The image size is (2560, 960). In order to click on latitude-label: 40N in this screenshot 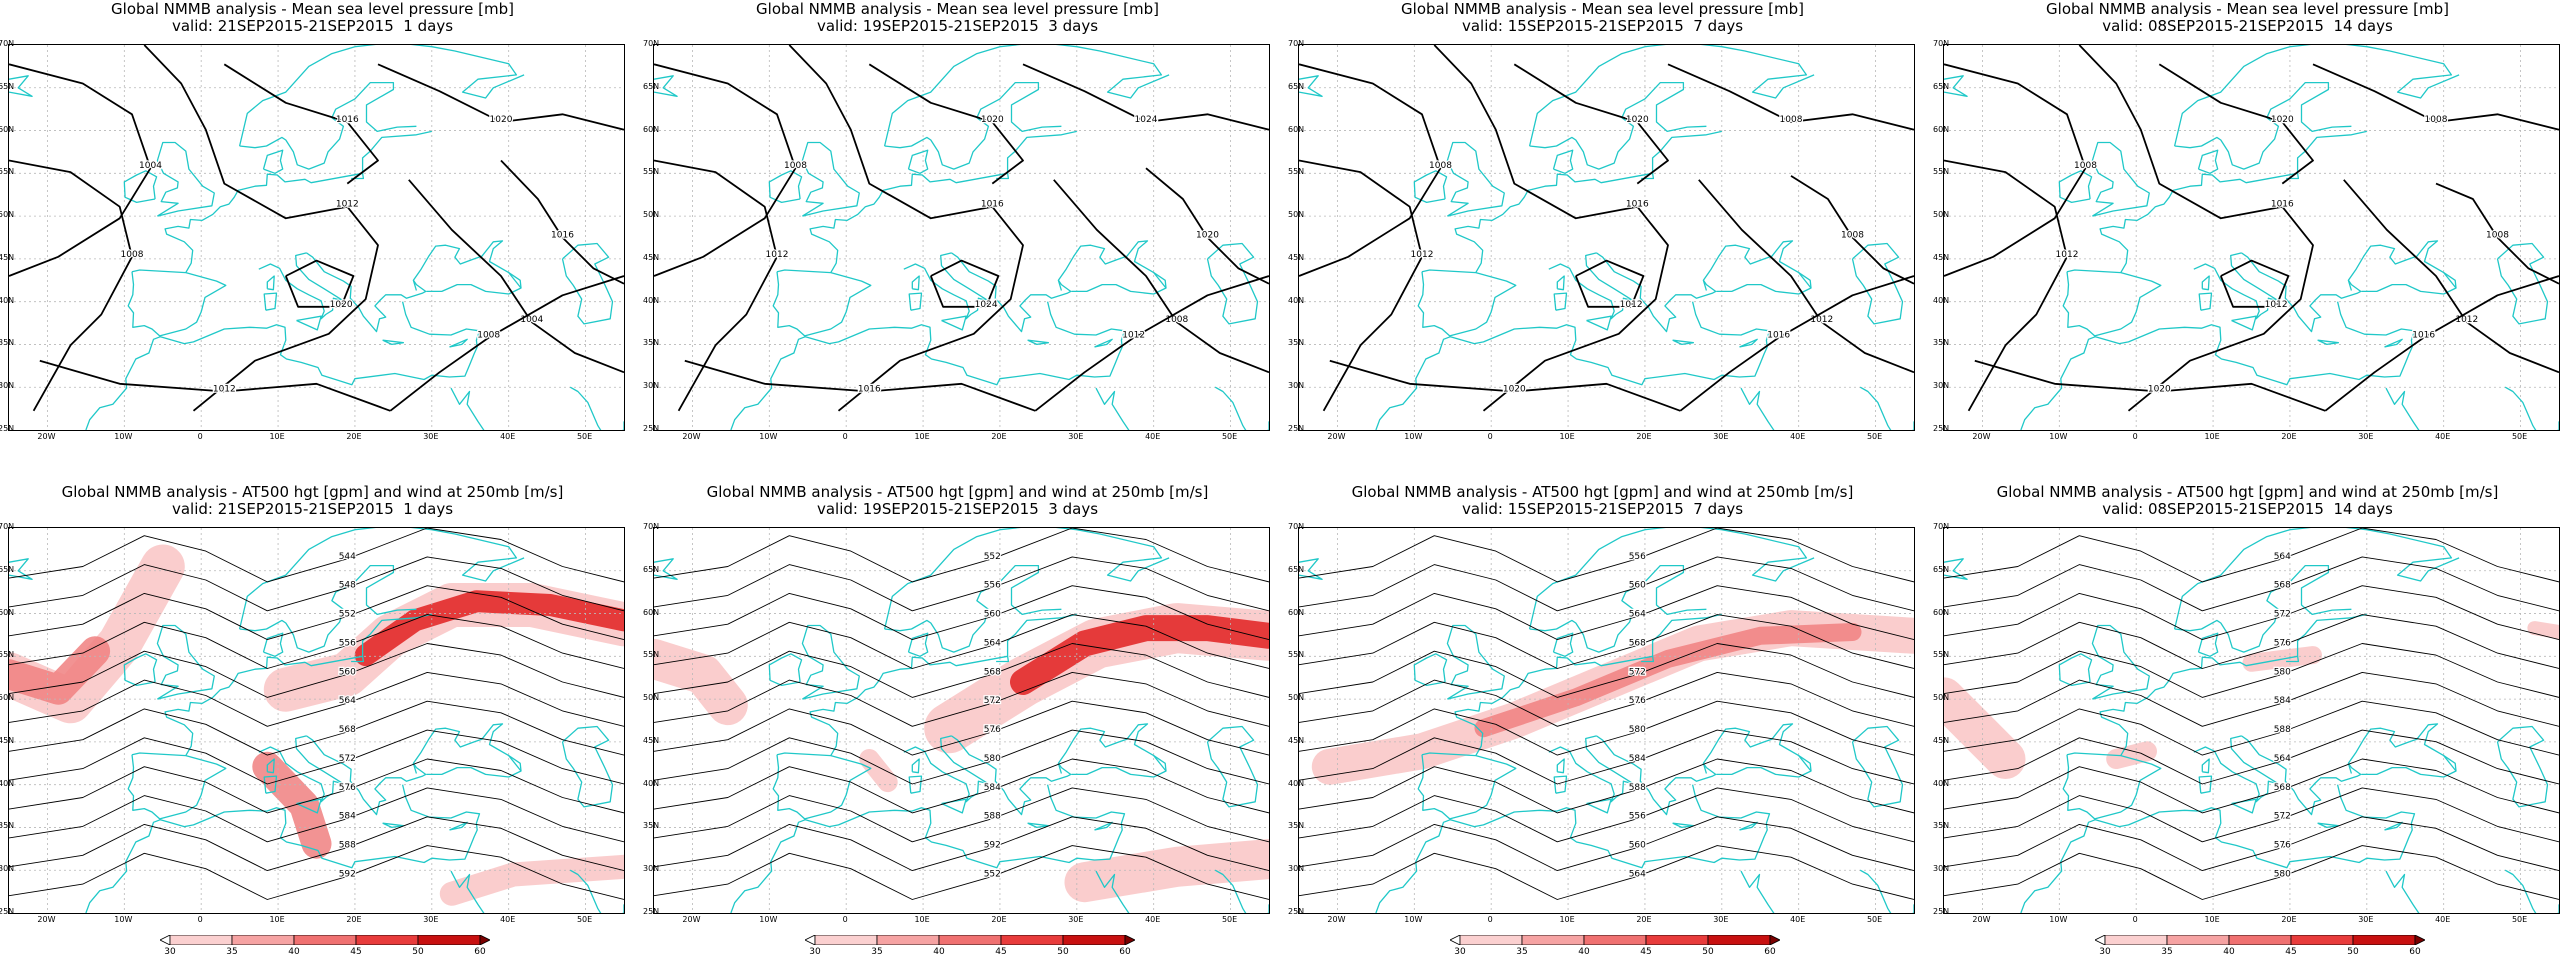, I will do `click(1941, 783)`.